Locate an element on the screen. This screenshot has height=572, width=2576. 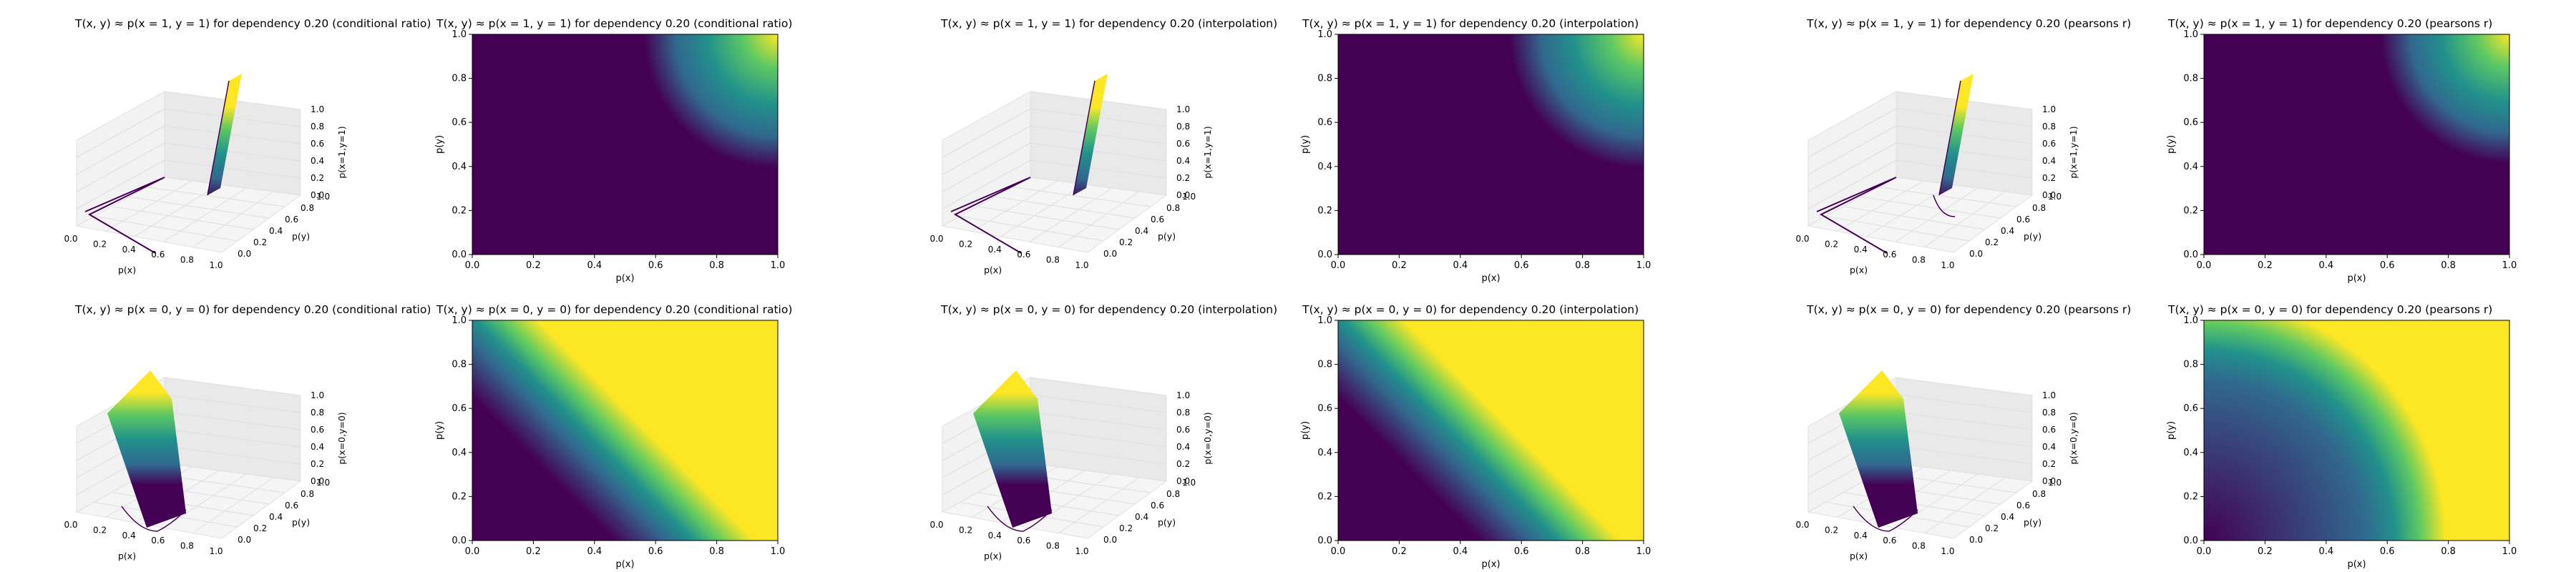
y-tick-label: 0.4 is located at coordinates (460, 453).